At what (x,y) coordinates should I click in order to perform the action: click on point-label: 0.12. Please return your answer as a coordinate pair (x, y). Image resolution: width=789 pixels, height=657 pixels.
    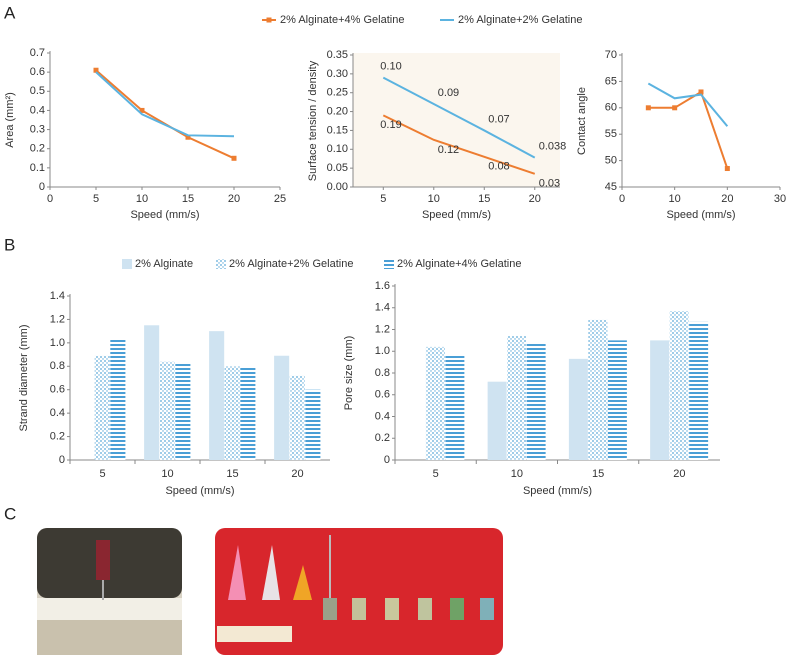
    Looking at the image, I should click on (448, 150).